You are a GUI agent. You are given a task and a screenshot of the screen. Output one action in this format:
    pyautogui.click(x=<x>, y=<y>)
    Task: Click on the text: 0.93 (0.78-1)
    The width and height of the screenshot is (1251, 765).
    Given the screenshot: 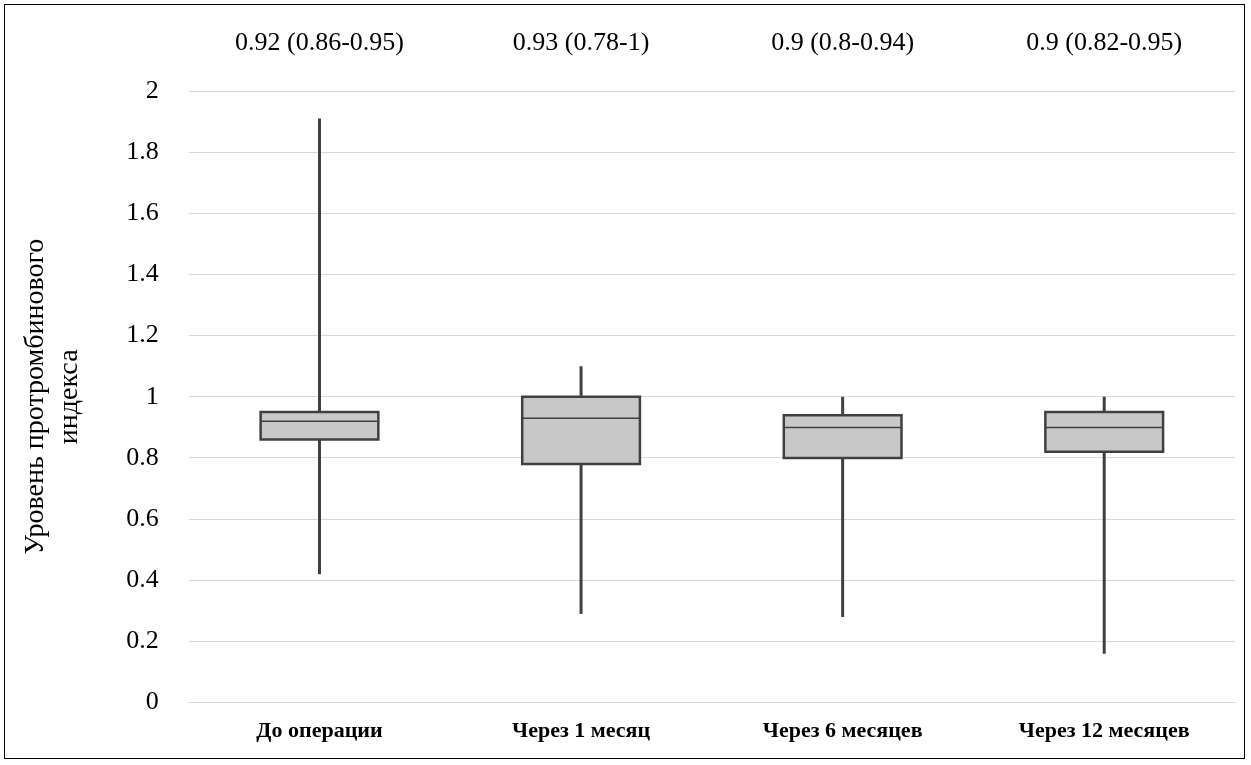 What is the action you would take?
    pyautogui.click(x=581, y=41)
    